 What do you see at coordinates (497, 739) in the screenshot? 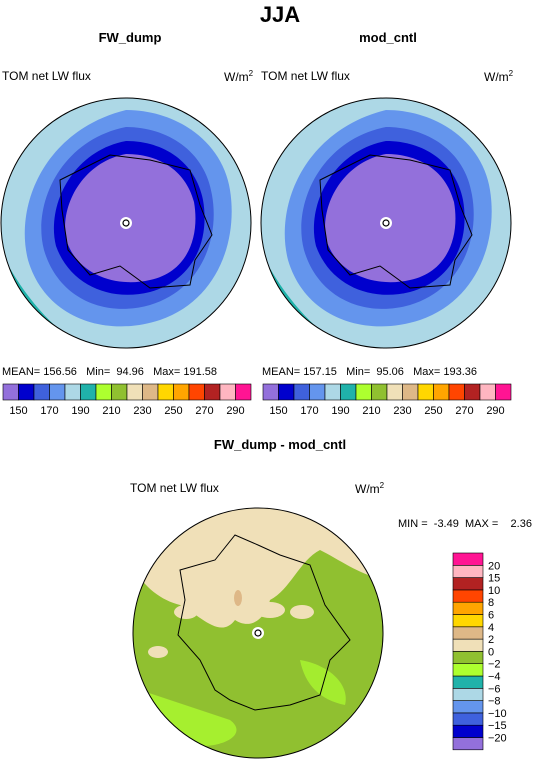
I see `colorbar-tick-label: −20` at bounding box center [497, 739].